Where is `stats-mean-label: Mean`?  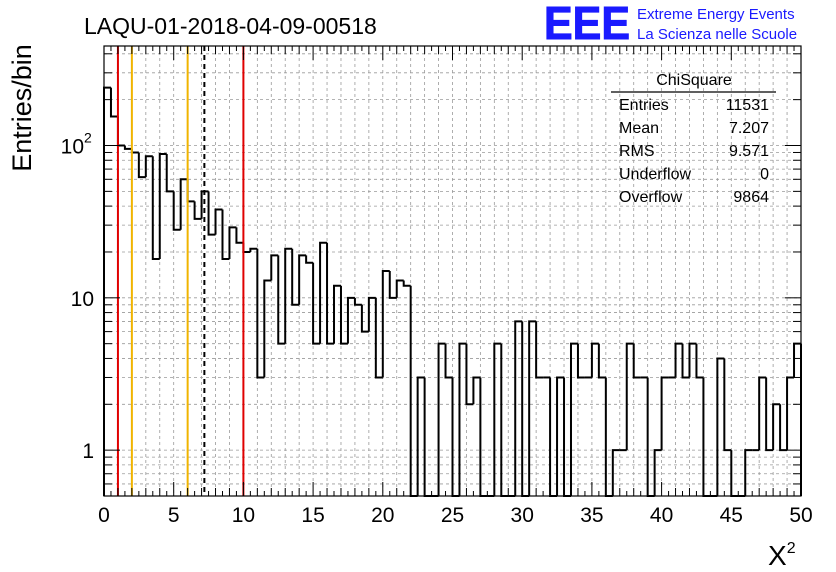
stats-mean-label: Mean is located at coordinates (639, 128).